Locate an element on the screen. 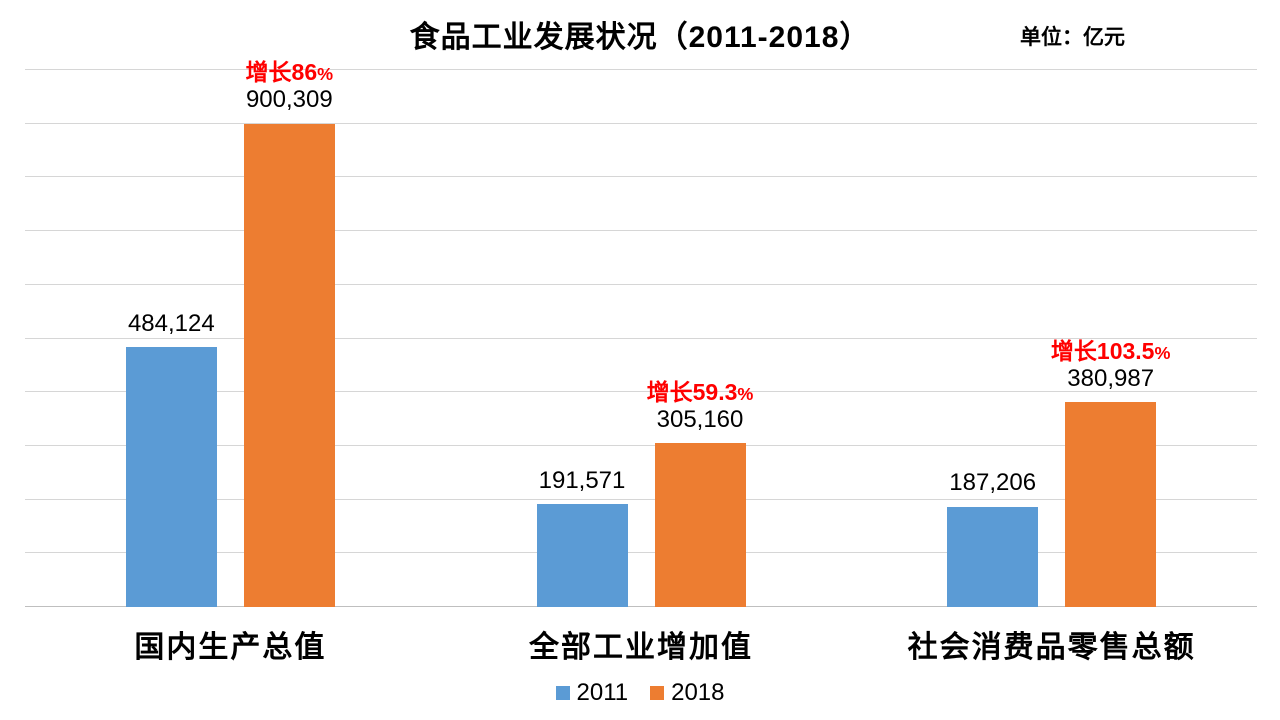  growth-annotation-category-1: 增长86% is located at coordinates (289, 72).